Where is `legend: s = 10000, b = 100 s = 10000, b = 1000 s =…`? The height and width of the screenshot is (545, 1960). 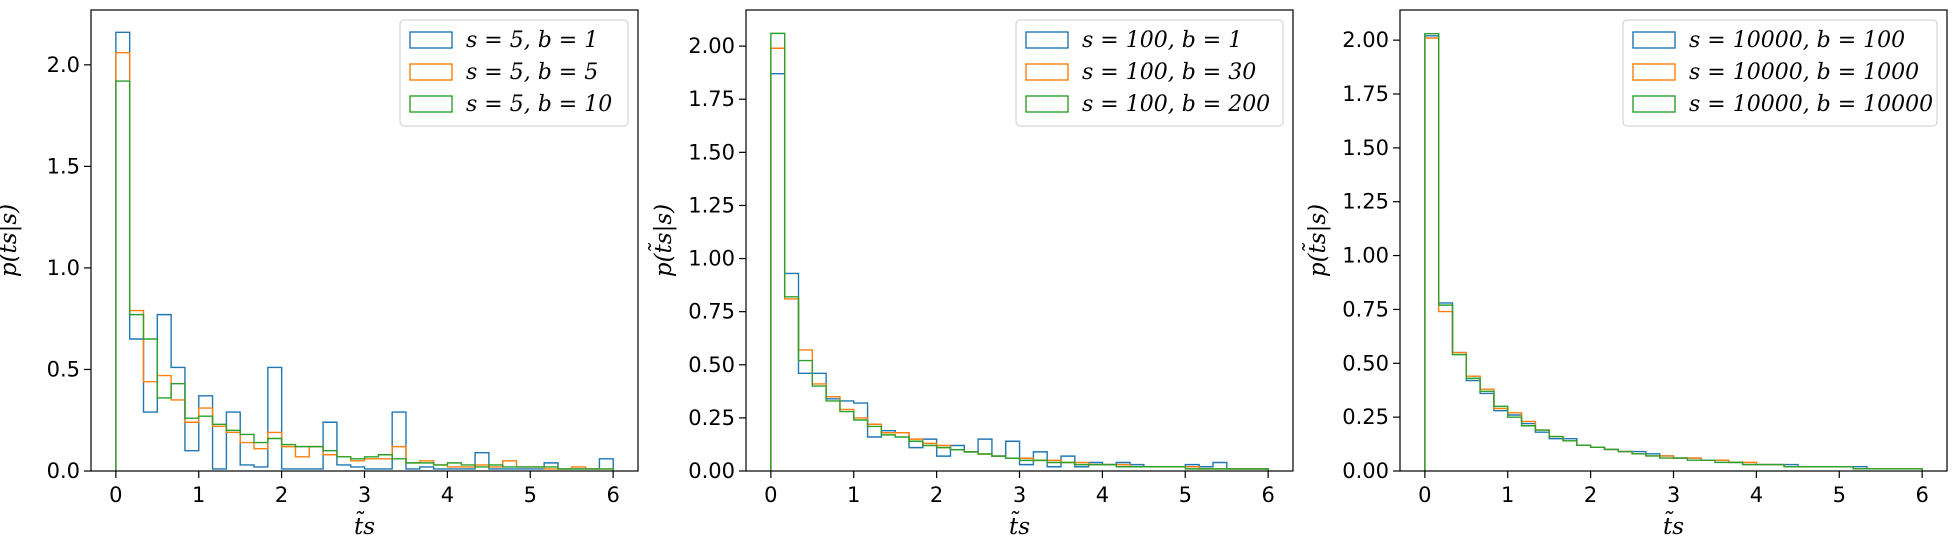 legend: s = 10000, b = 100 s = 10000, b = 1000 s =… is located at coordinates (1780, 73).